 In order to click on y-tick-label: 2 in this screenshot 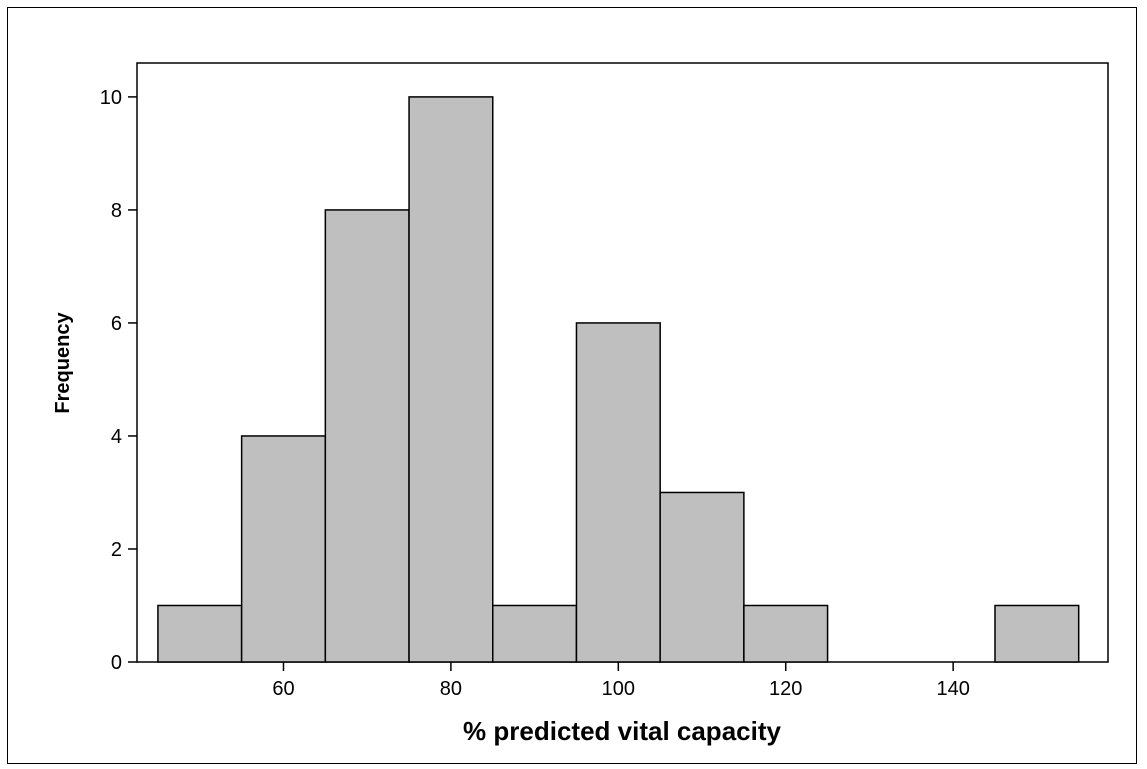, I will do `click(116, 550)`.